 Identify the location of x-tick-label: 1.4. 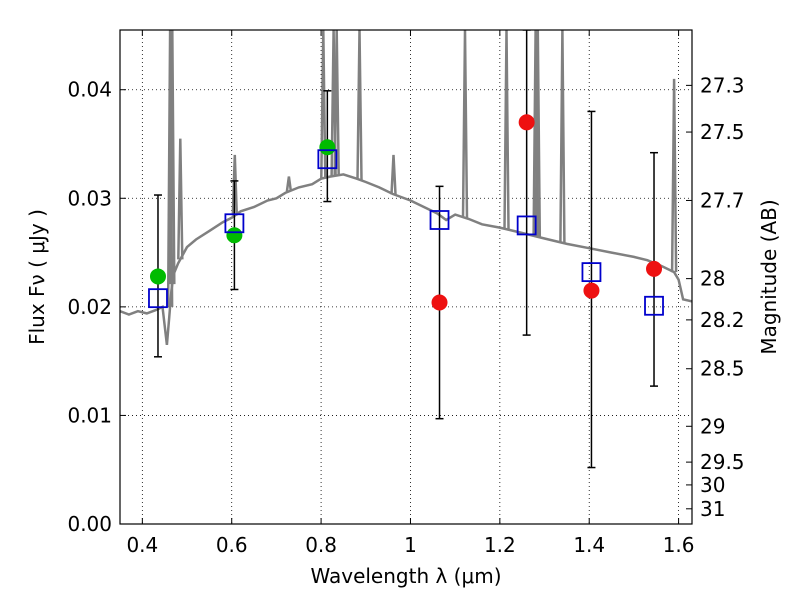
(589, 545).